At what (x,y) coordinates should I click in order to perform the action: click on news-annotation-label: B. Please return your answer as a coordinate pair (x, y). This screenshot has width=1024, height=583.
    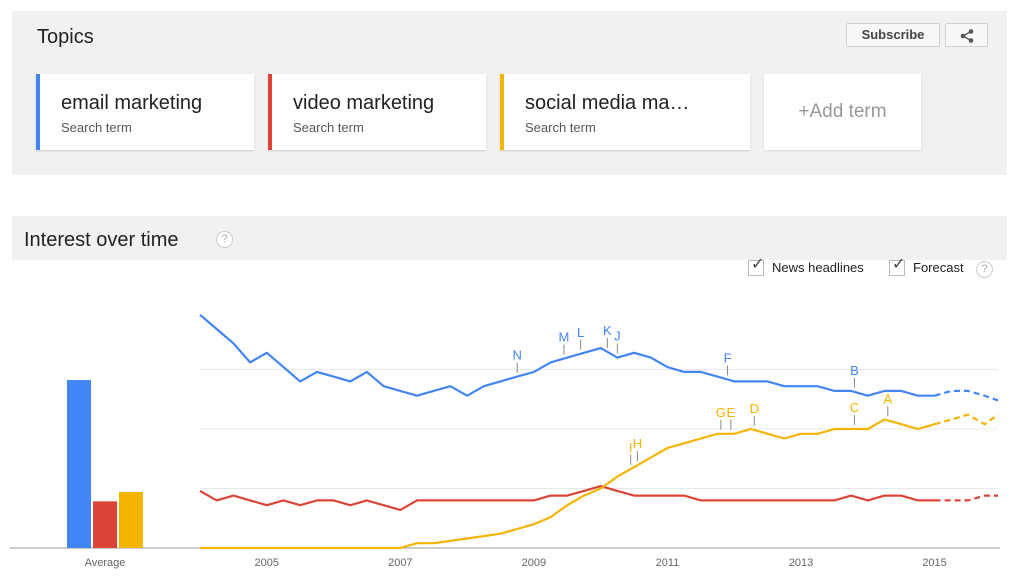
    Looking at the image, I should click on (854, 370).